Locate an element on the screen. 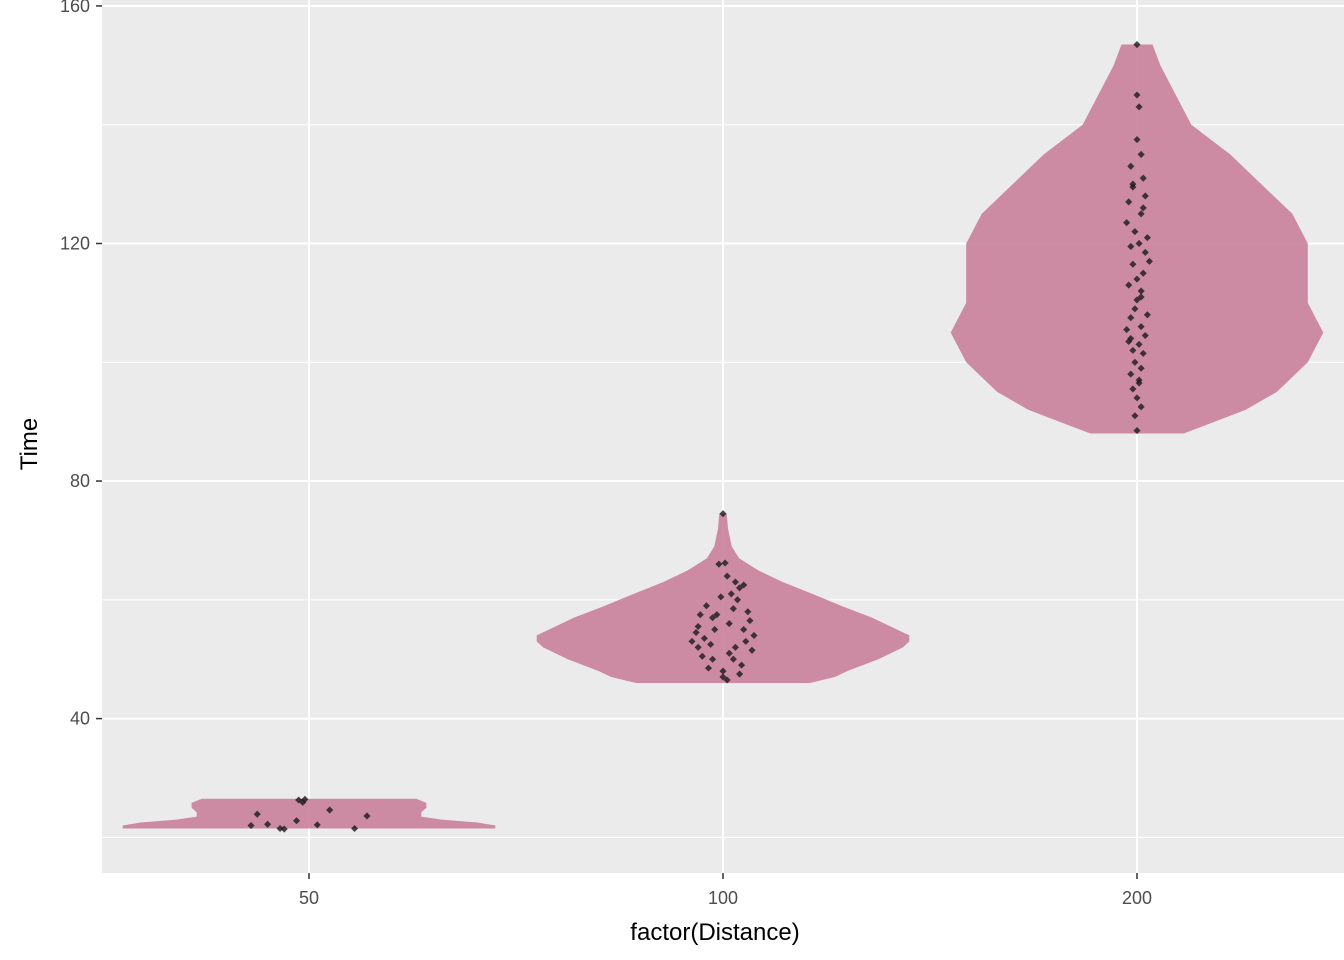 The width and height of the screenshot is (1344, 960). y-axis: 40 80 120 160 is located at coordinates (81, 364).